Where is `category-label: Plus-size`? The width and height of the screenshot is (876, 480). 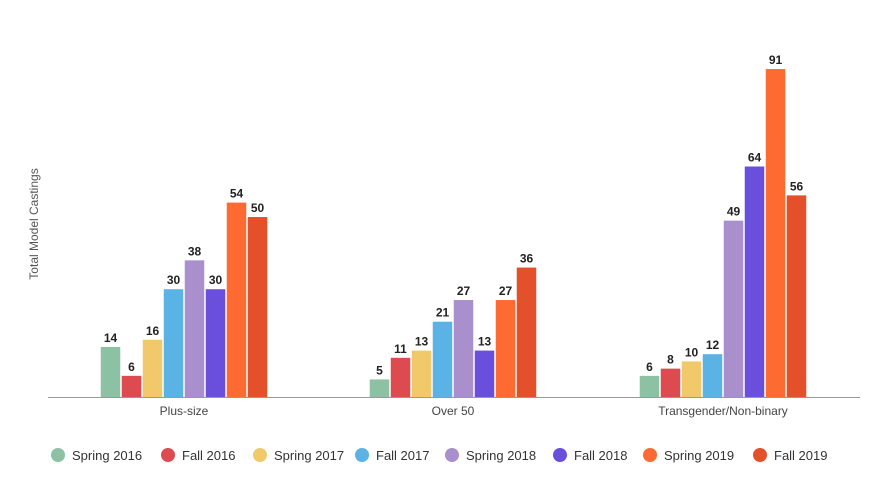
category-label: Plus-size is located at coordinates (184, 411).